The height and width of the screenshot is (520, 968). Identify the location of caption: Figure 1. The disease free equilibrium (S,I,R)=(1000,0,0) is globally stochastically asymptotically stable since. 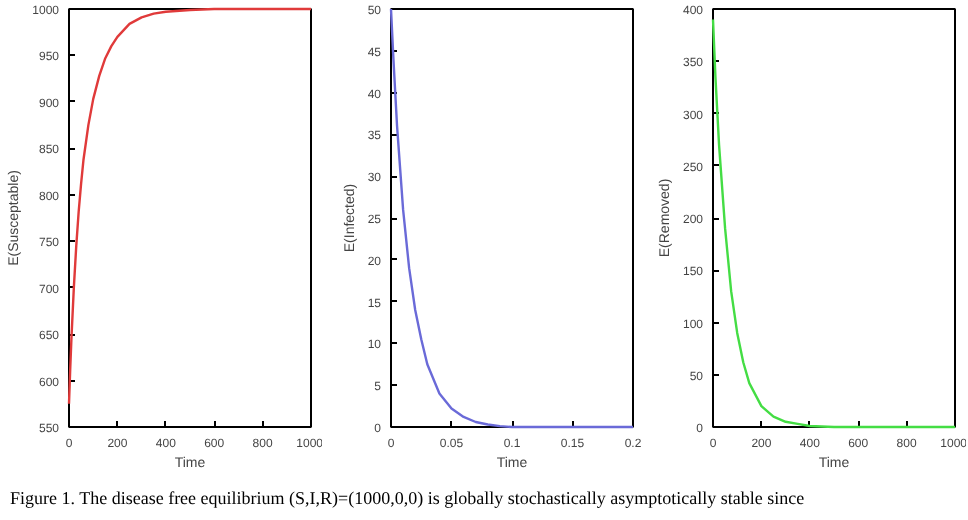
(407, 499).